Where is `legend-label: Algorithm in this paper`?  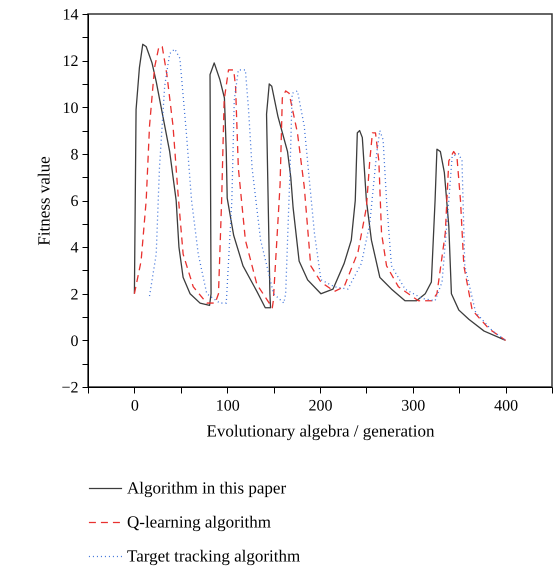 legend-label: Algorithm in this paper is located at coordinates (206, 488).